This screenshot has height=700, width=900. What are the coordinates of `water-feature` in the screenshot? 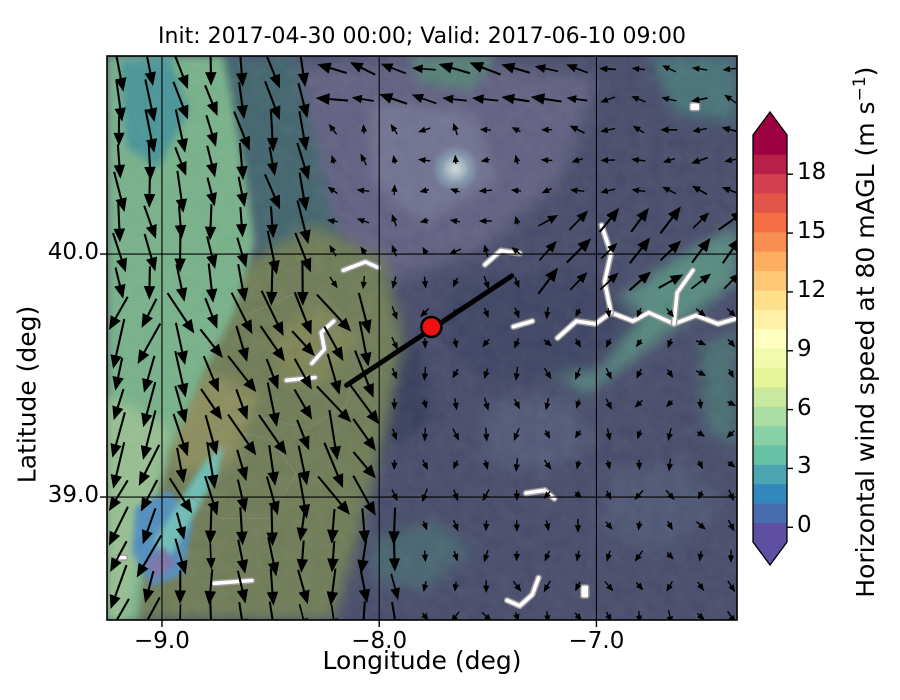 It's located at (695, 107).